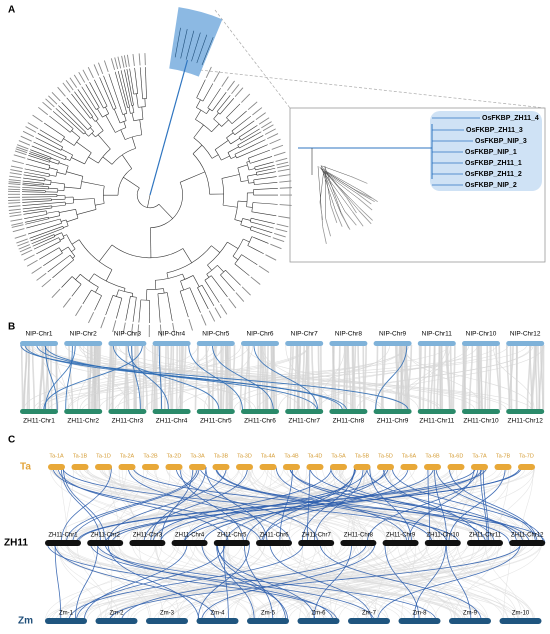  What do you see at coordinates (485, 536) in the screenshot?
I see `chromosome-label: ZH11-Chr11` at bounding box center [485, 536].